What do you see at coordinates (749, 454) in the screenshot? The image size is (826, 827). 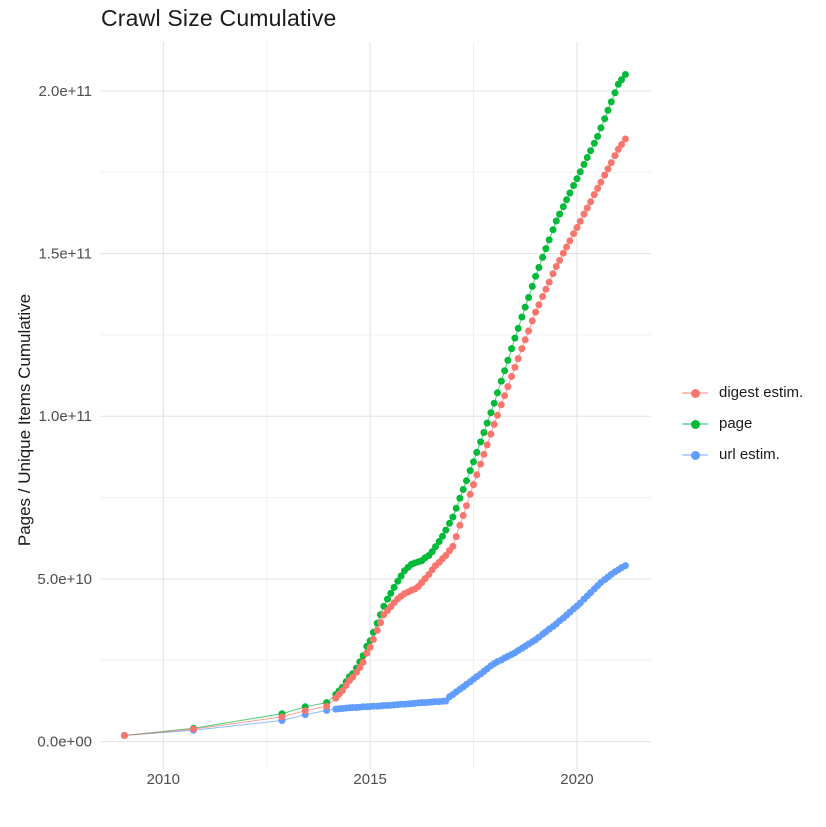 I see `legend-label-url-estim: url estim.` at bounding box center [749, 454].